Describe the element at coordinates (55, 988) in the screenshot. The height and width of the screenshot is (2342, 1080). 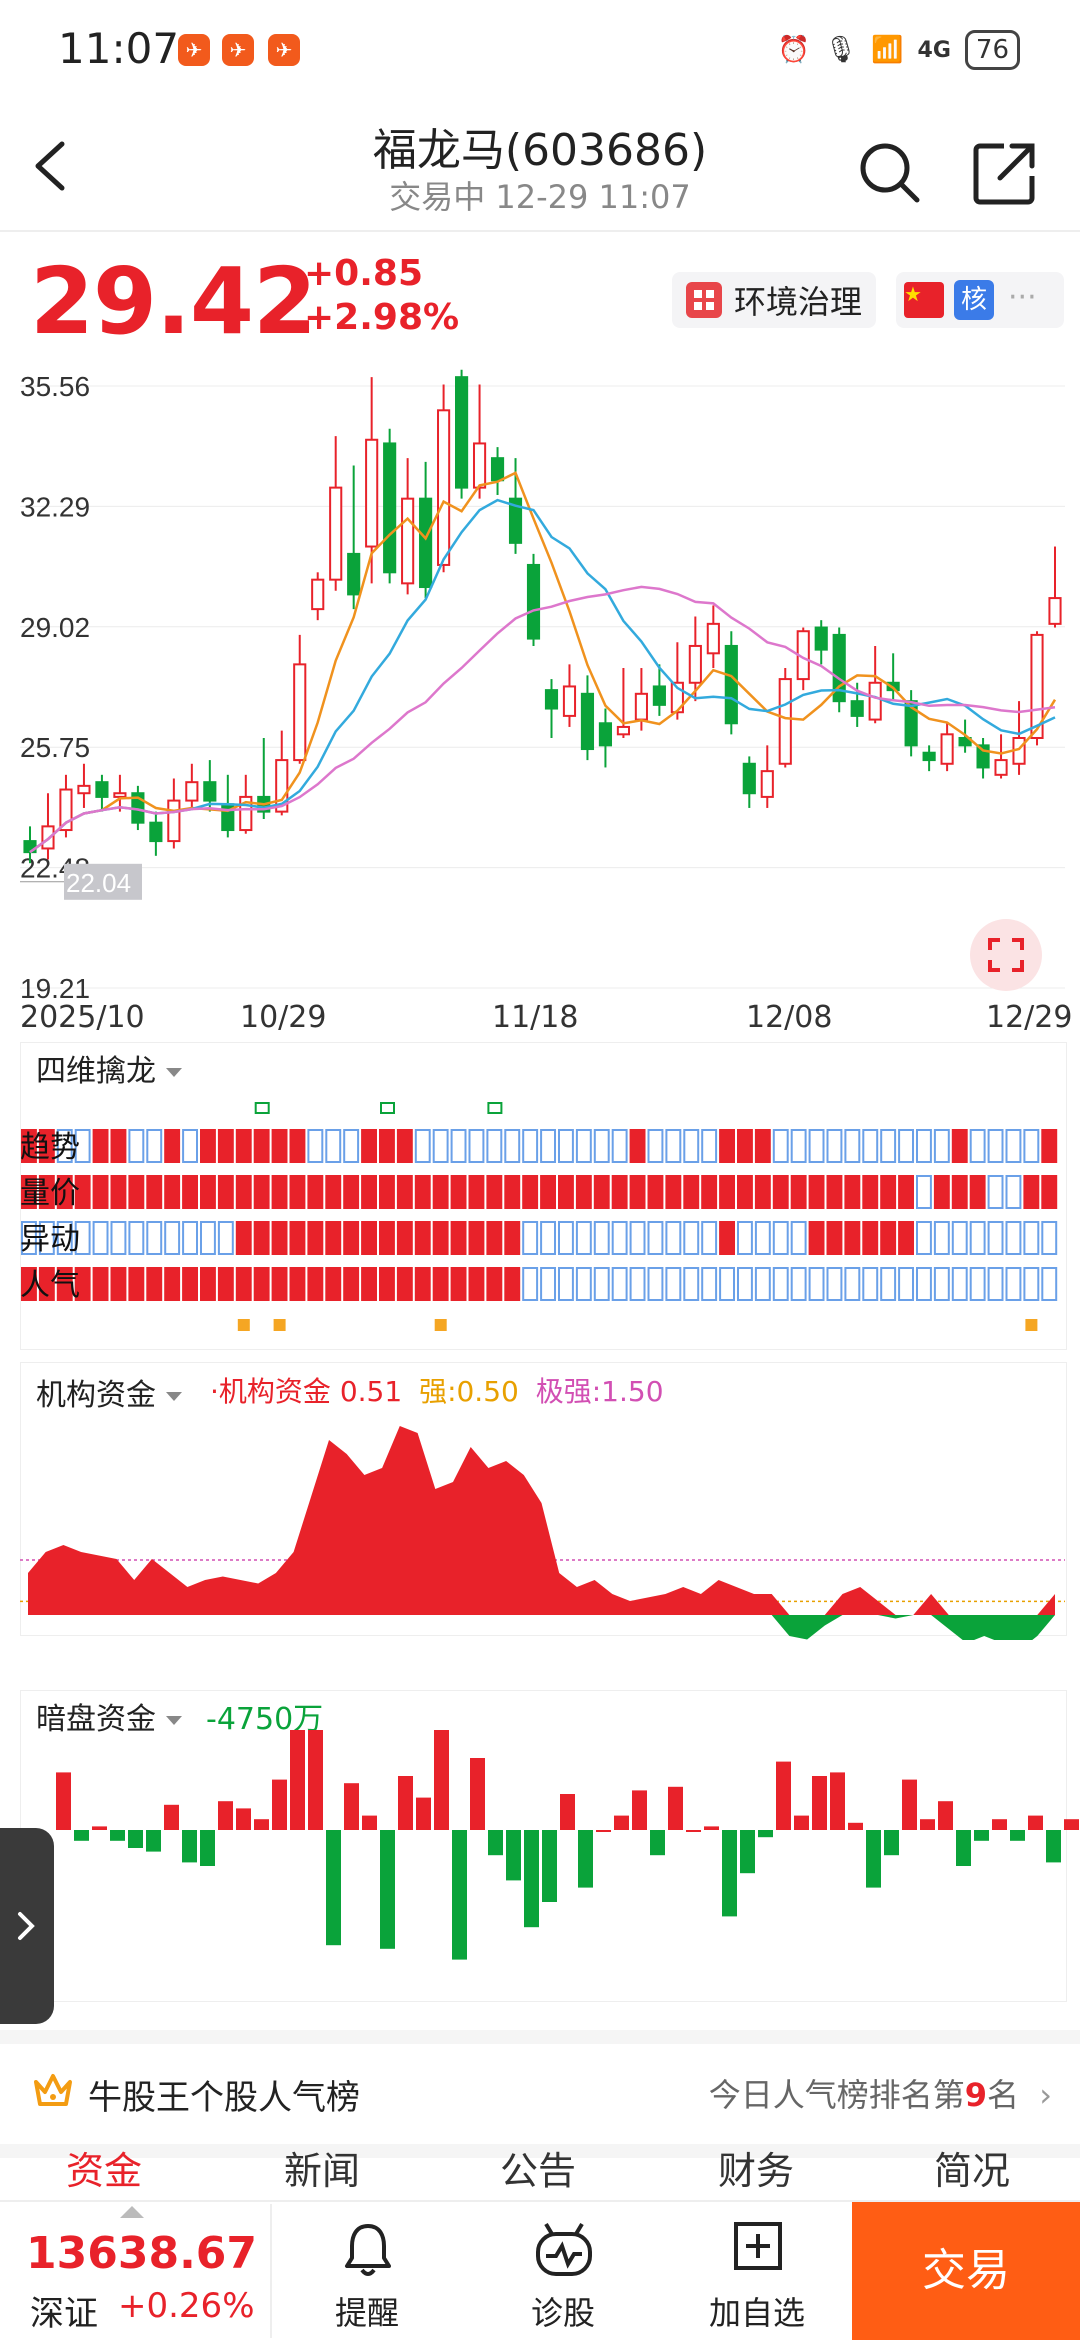
I see `y-axis-label: 19.21` at that location.